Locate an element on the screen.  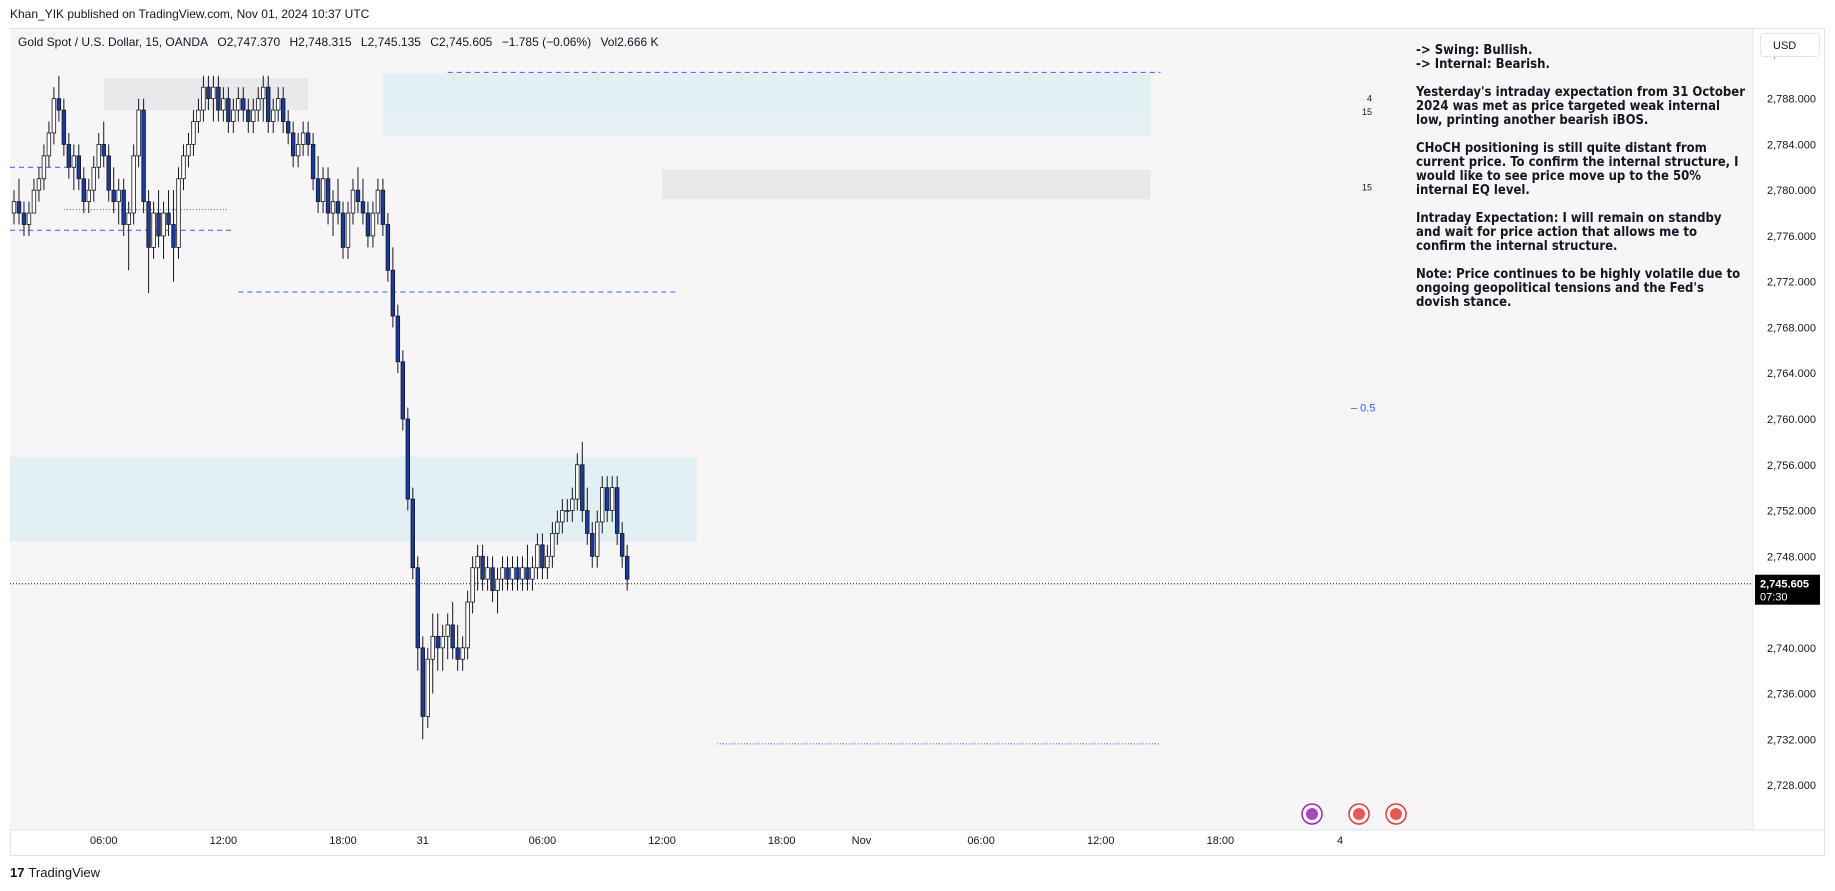
note-bias: -> Swing: Bullish. -> Internal: Bearish. is located at coordinates (1483, 57).